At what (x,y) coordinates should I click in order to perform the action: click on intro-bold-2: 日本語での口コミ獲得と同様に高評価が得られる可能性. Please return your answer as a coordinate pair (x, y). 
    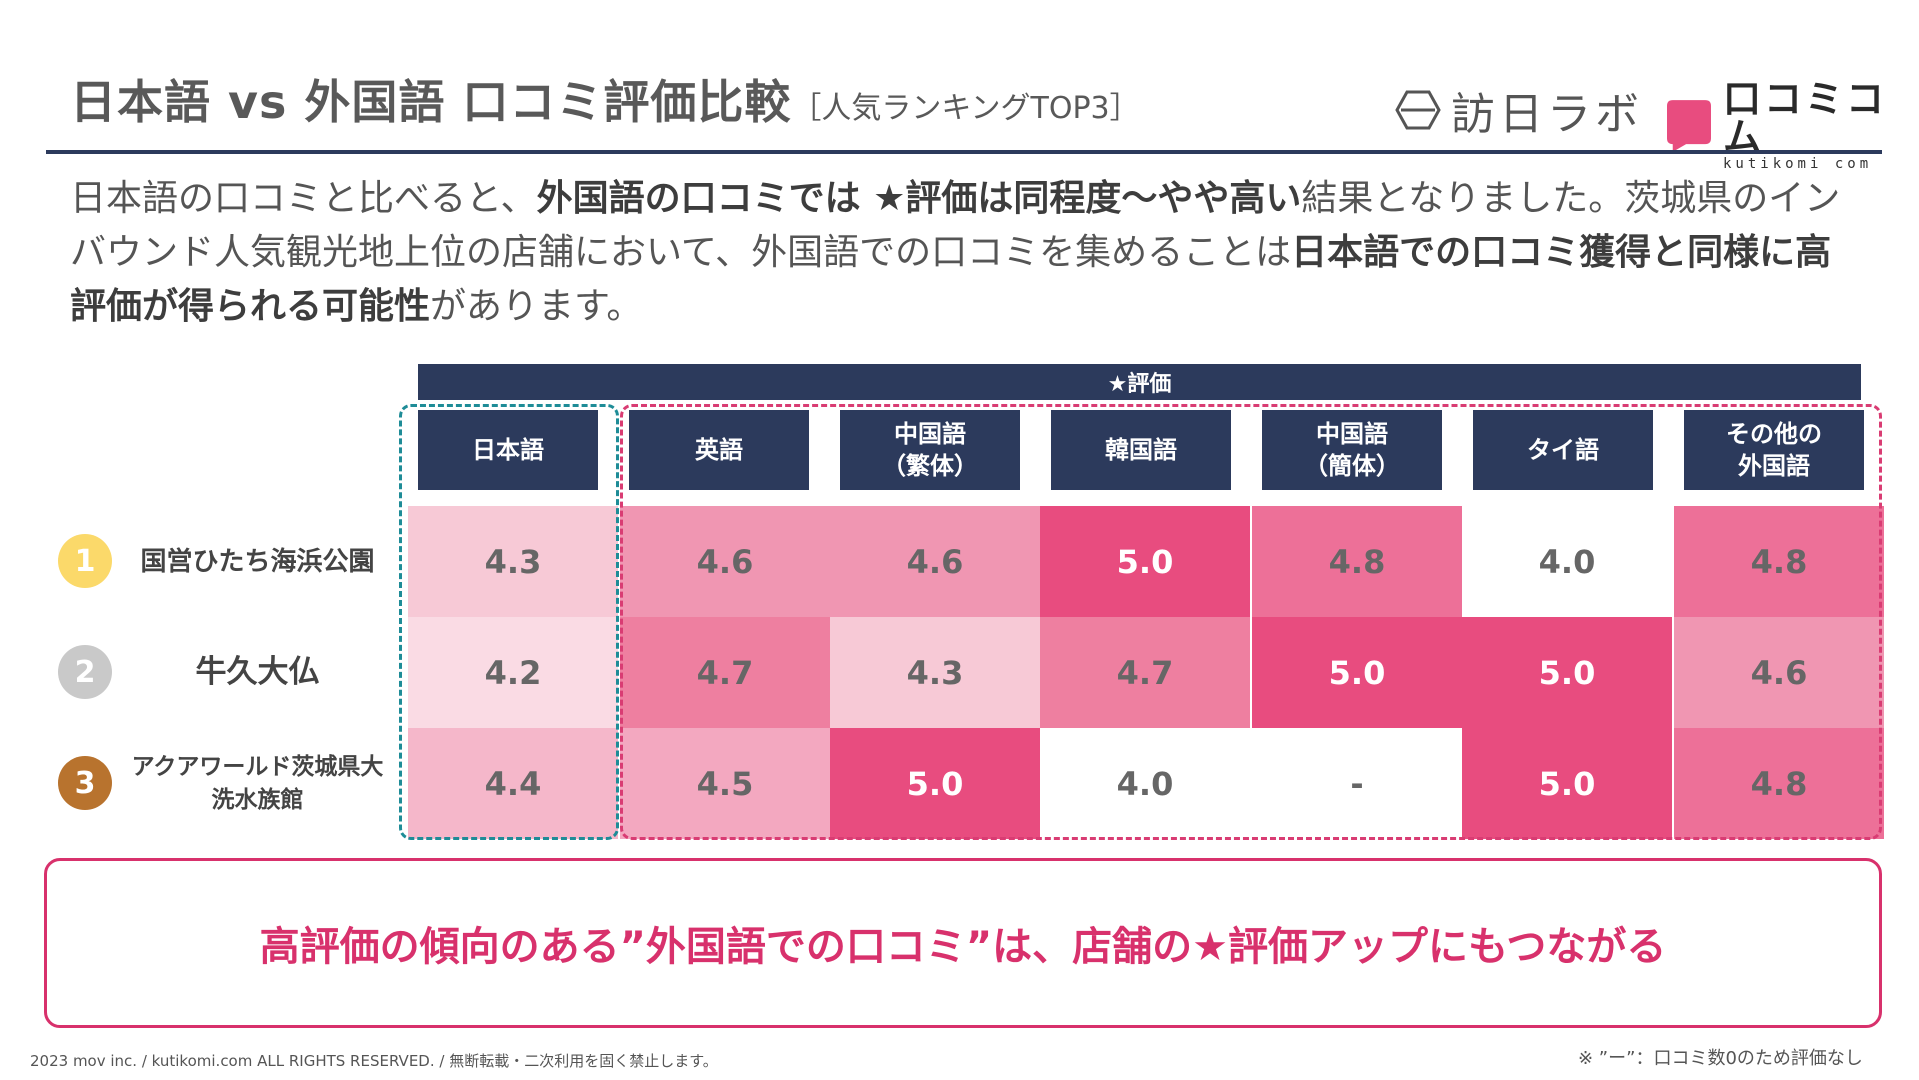
    Looking at the image, I should click on (951, 279).